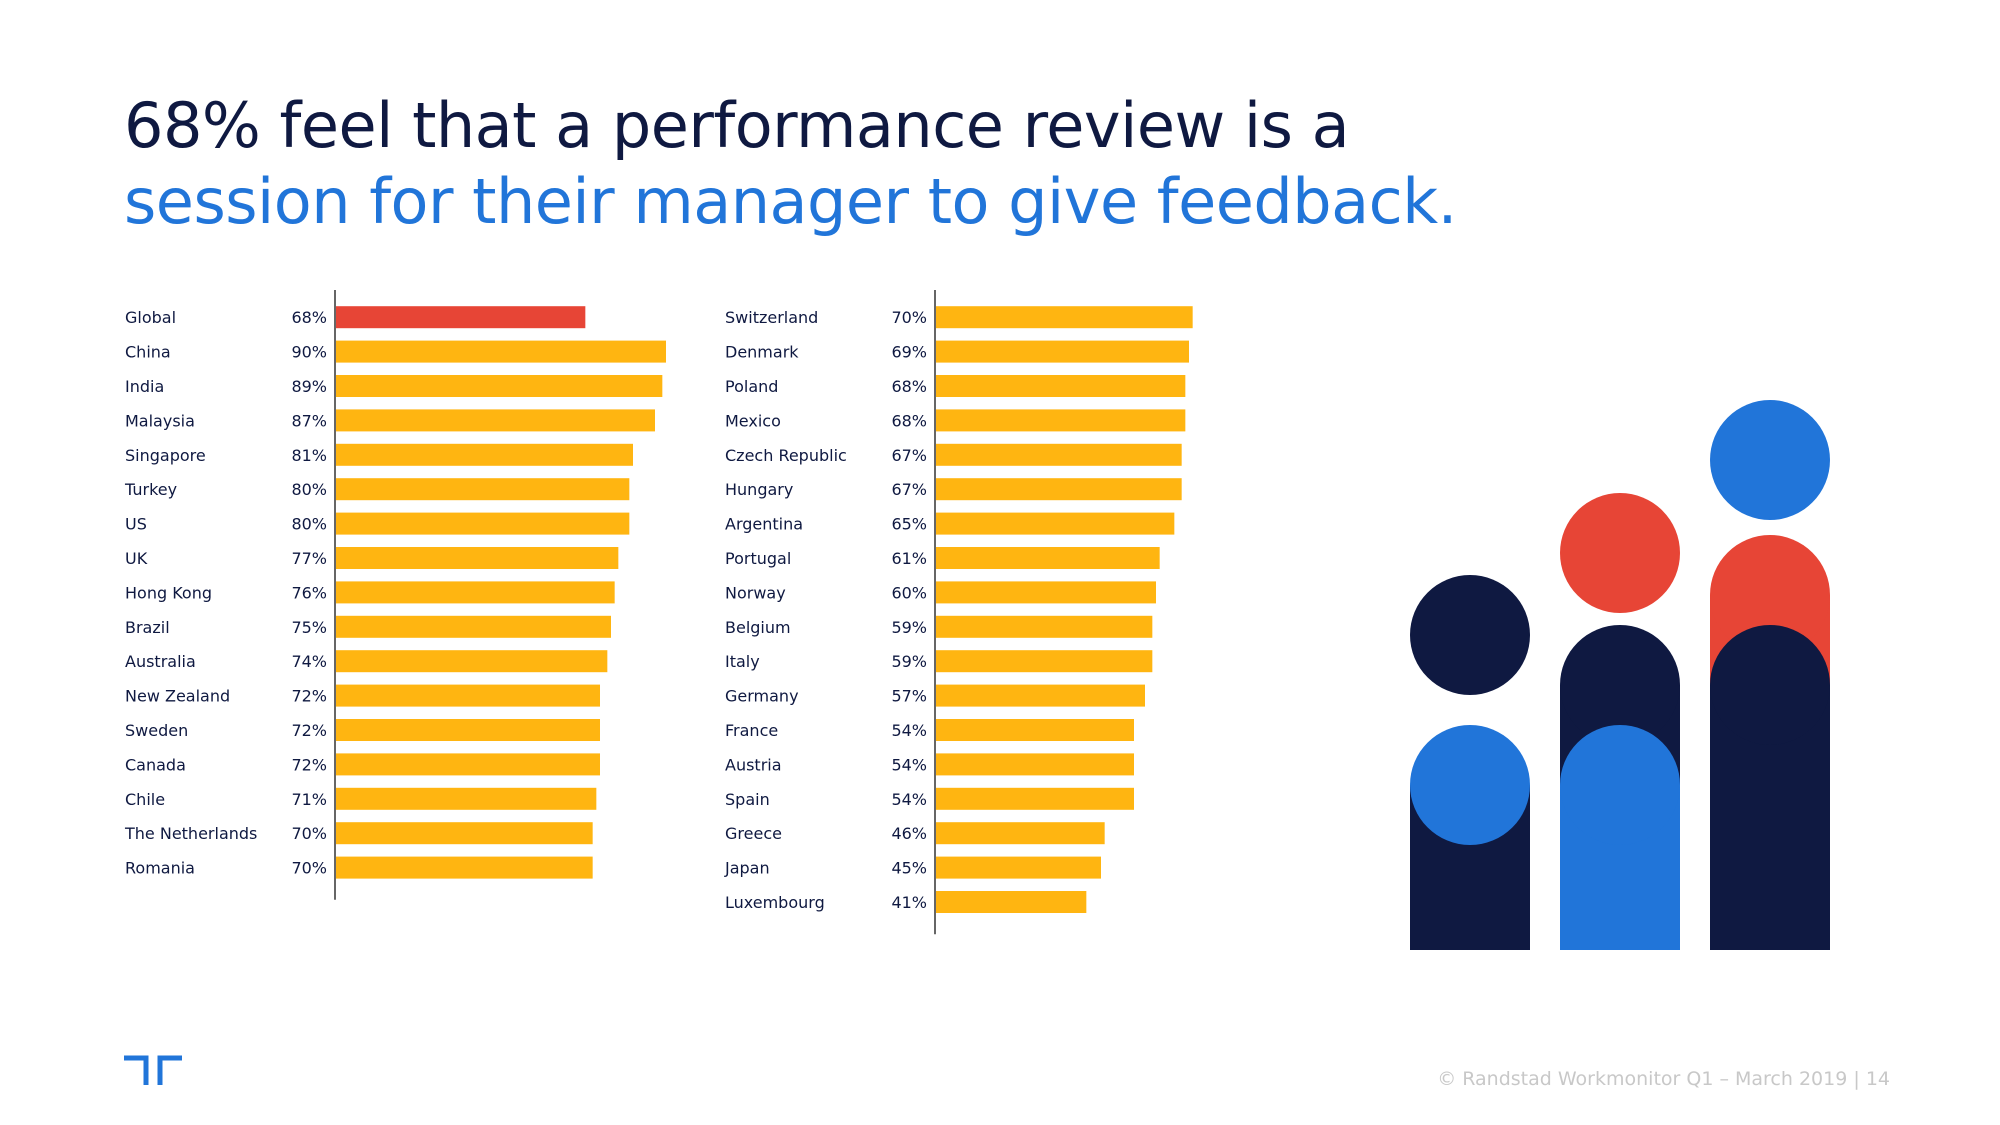  Describe the element at coordinates (309, 592) in the screenshot. I see `value-label: 76%` at that location.